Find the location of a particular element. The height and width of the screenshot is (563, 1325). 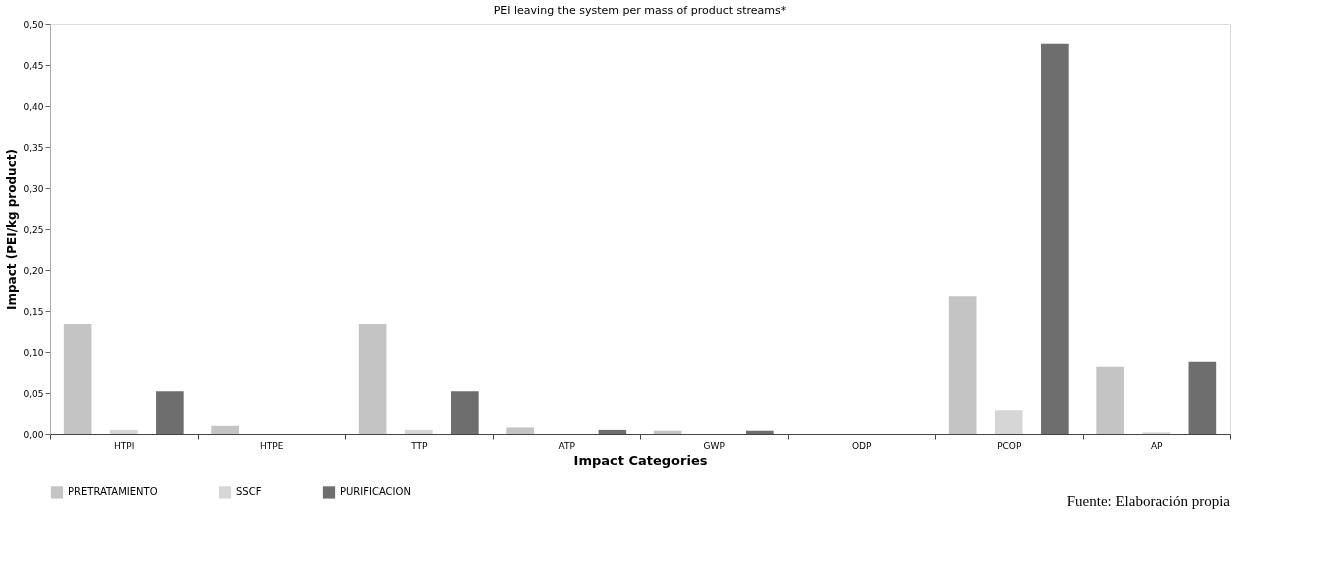

y-tick-label: 0,50 is located at coordinates (33, 24).